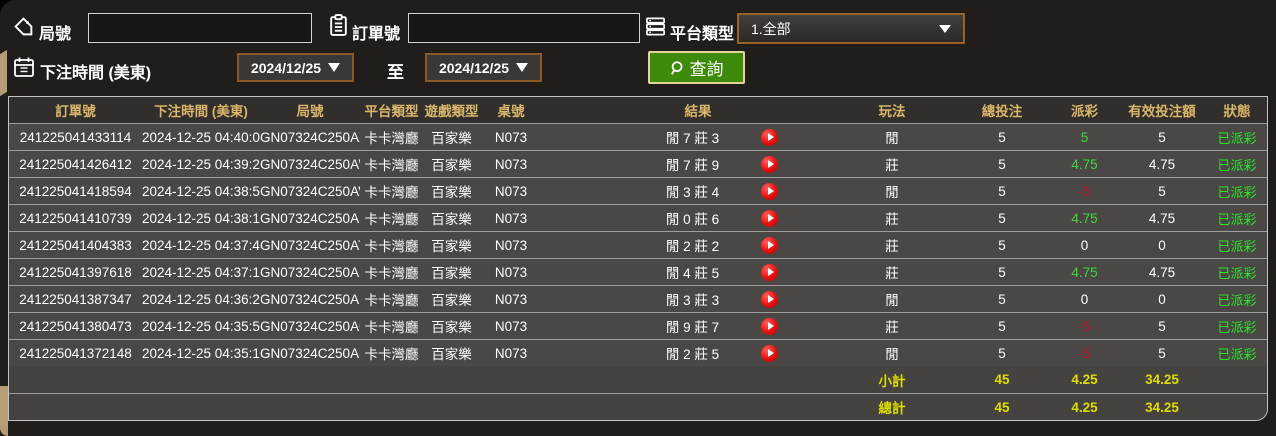 Image resolution: width=1276 pixels, height=436 pixels. I want to click on cell-result: 閒 4 莊 5, so click(687, 272).